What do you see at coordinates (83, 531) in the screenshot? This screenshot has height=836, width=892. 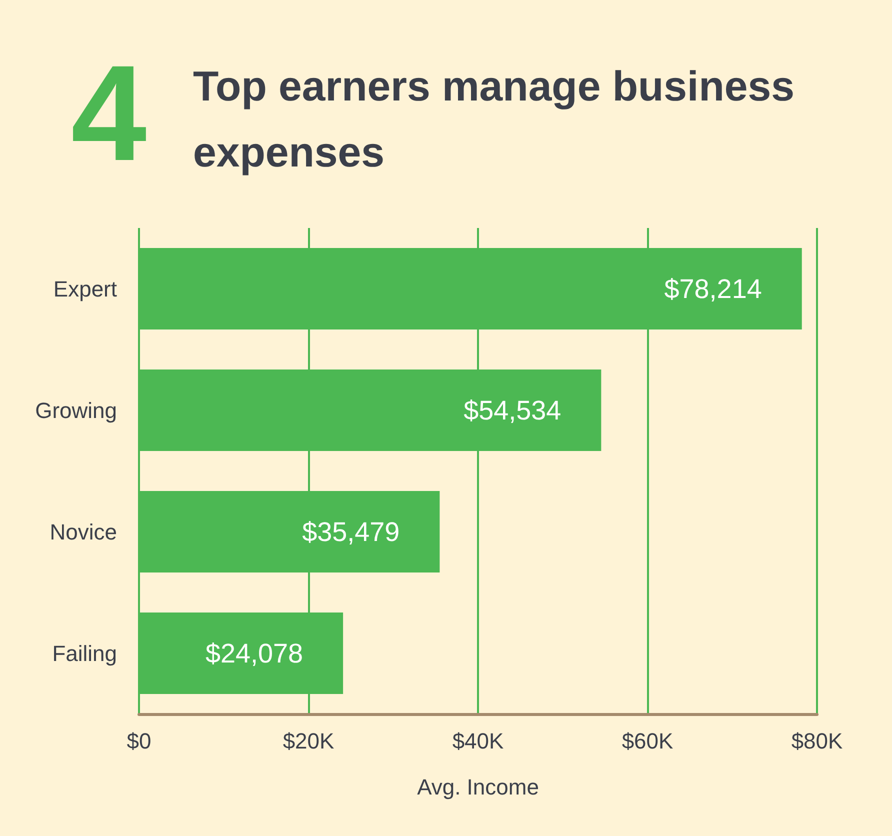 I see `y-tick-label: Novice` at bounding box center [83, 531].